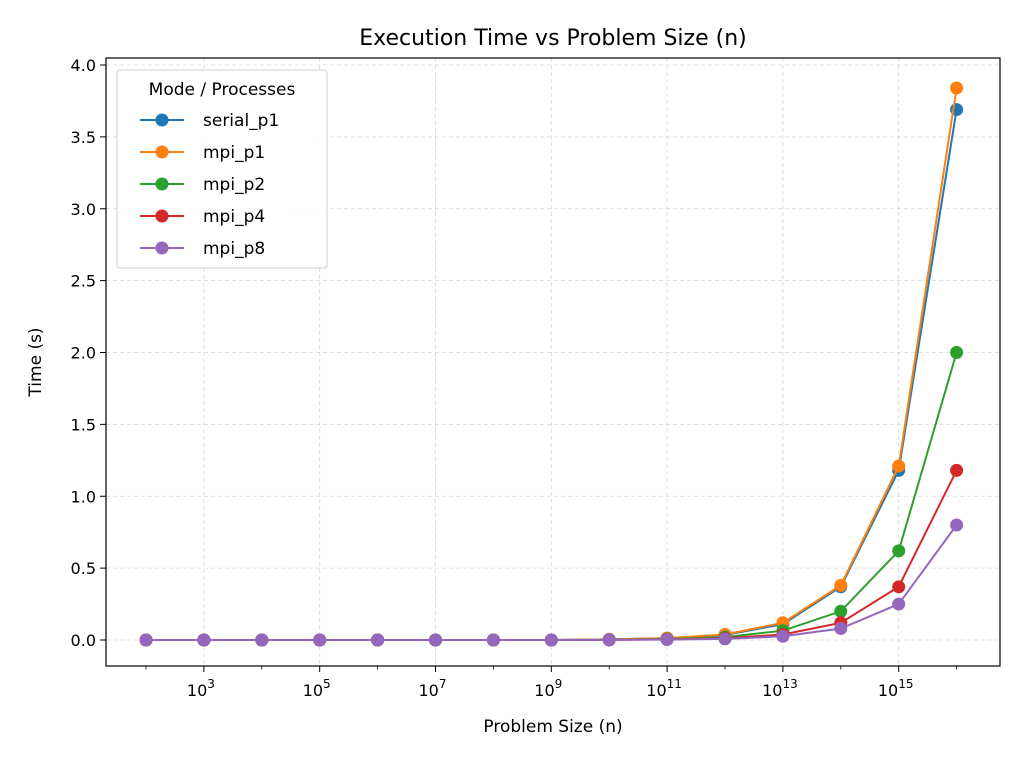 The height and width of the screenshot is (768, 1024). I want to click on legend-entries: serial_p1 mpi_p1 mpi_p2 mpi_p4 mpi_p8, so click(209, 185).